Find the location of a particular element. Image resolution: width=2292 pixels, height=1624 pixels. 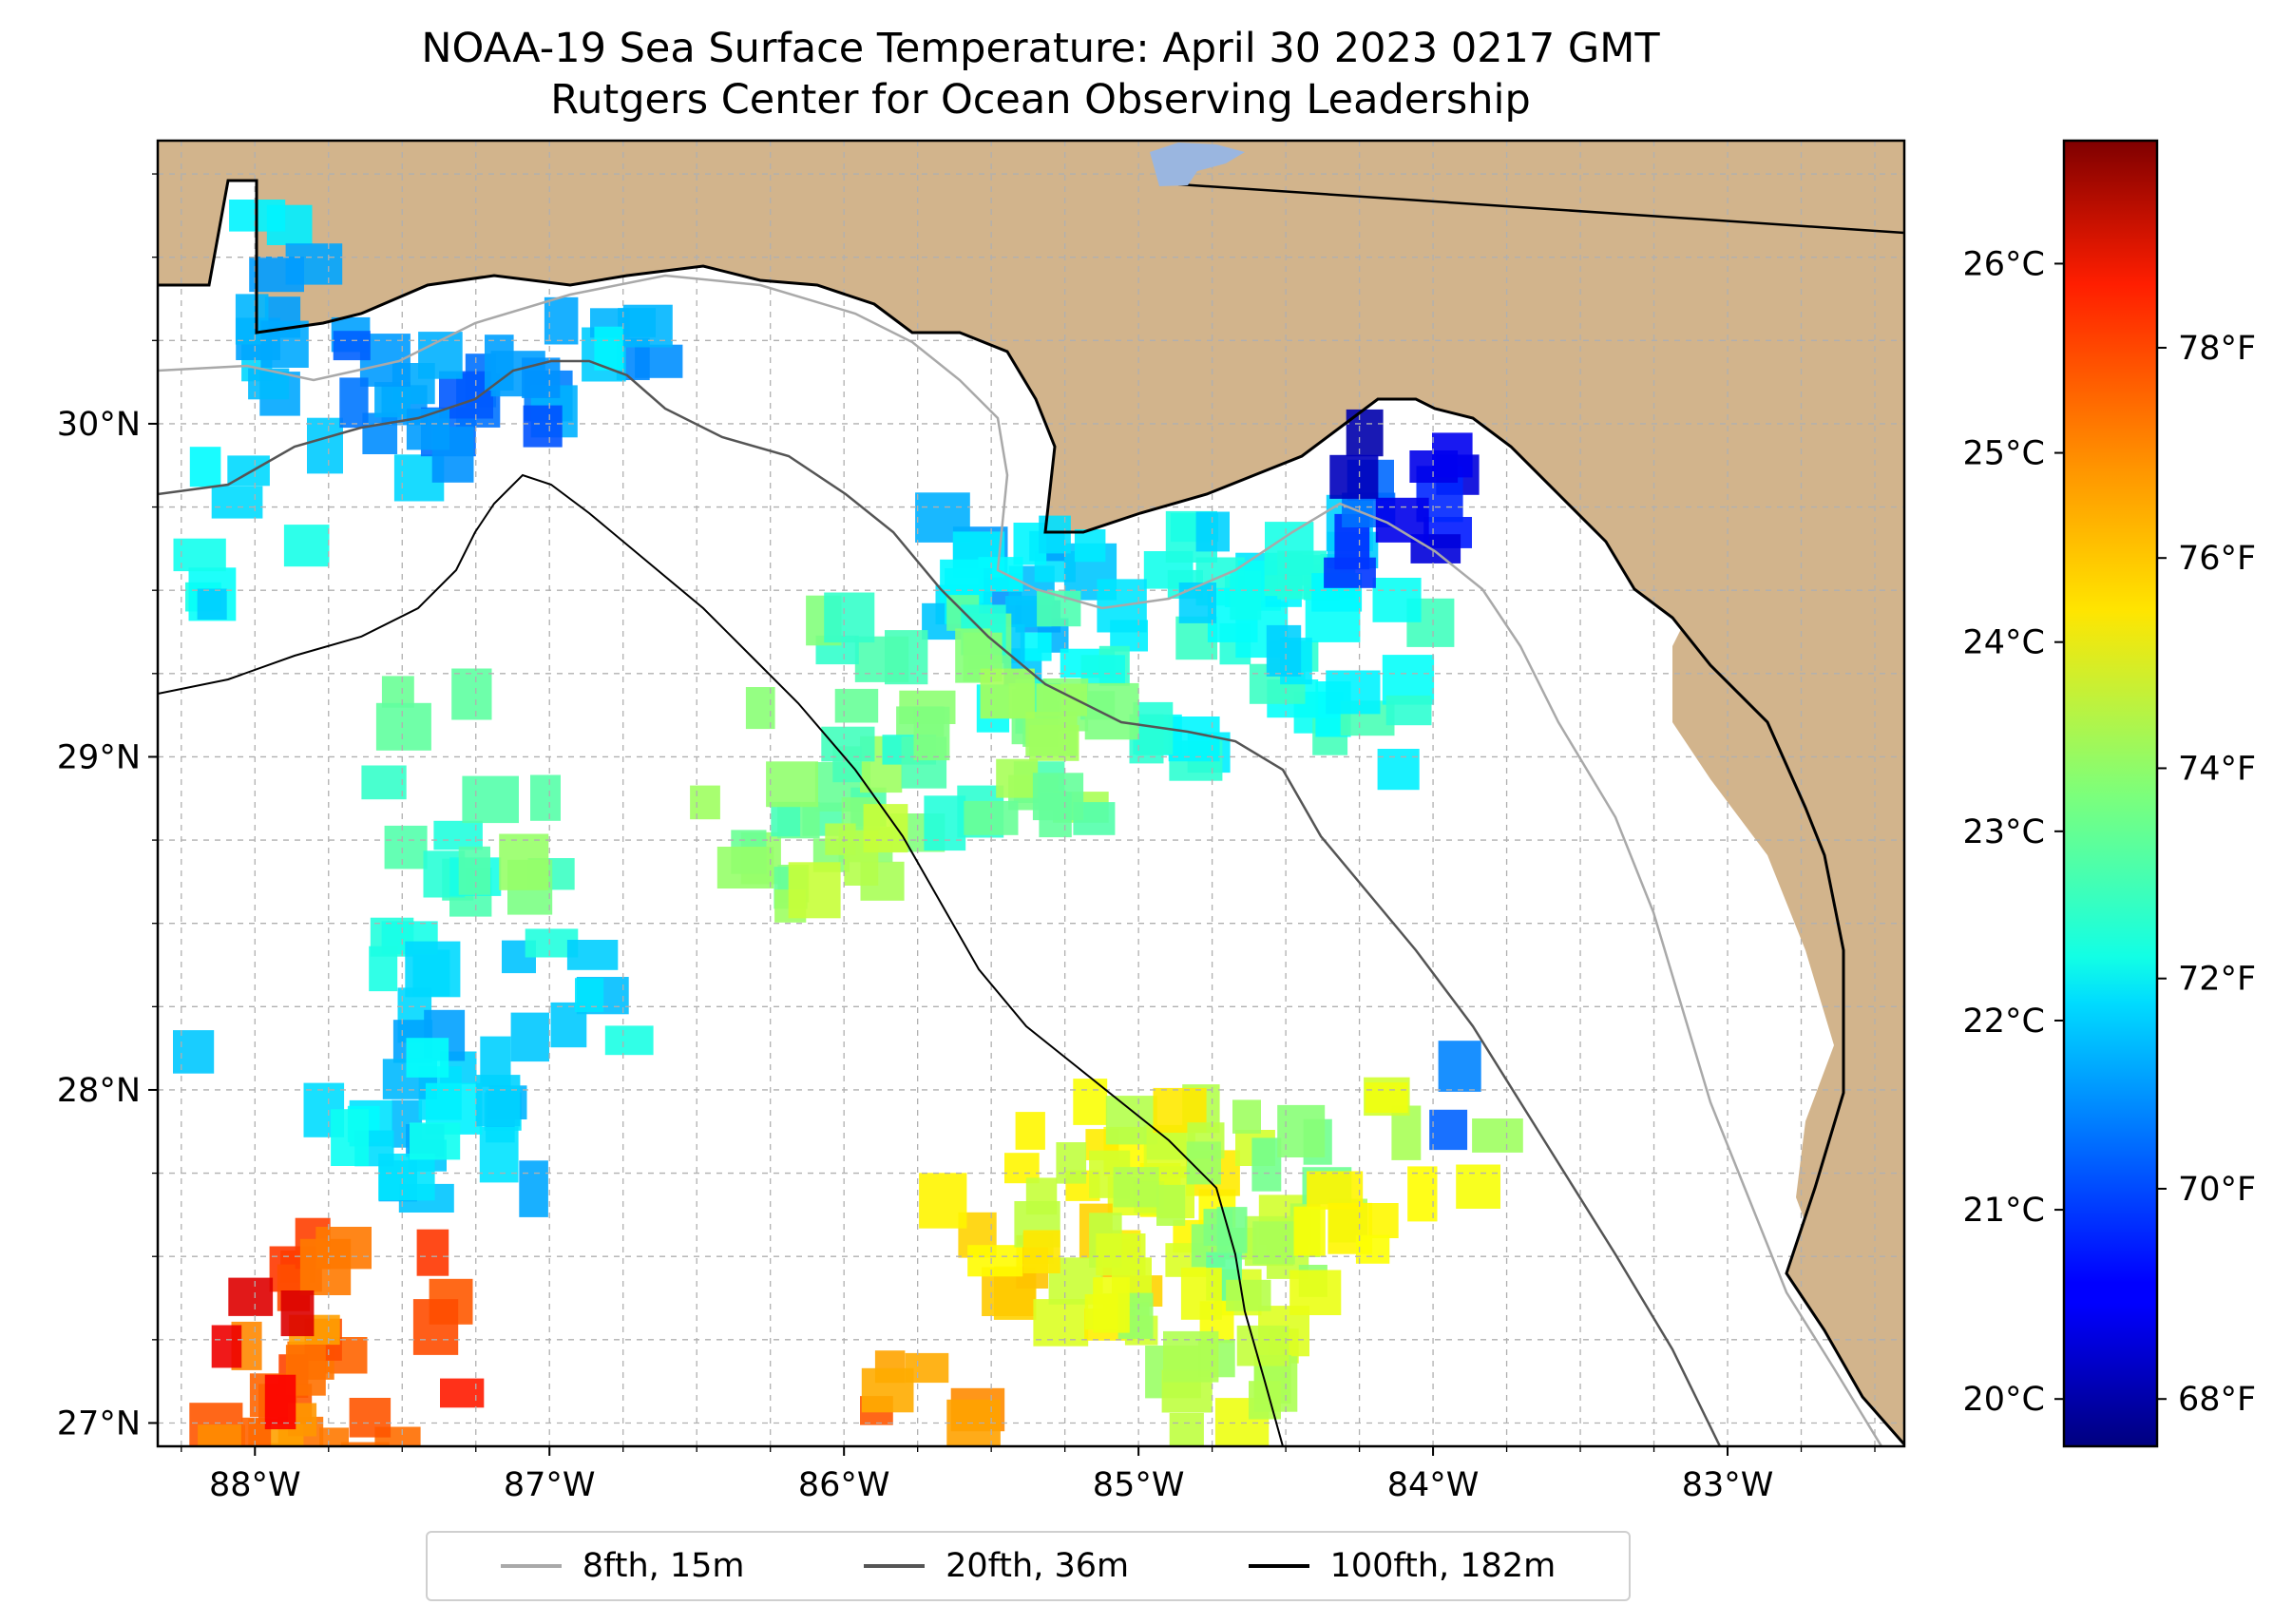

celsius-tick-label: 26°C is located at coordinates (2004, 264).